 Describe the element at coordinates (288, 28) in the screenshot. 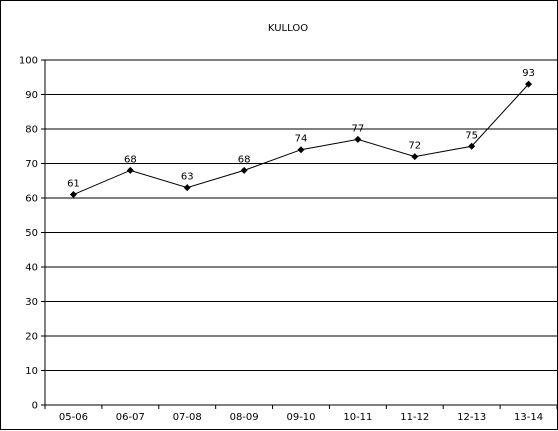

I see `chart-title: KULLOO` at that location.